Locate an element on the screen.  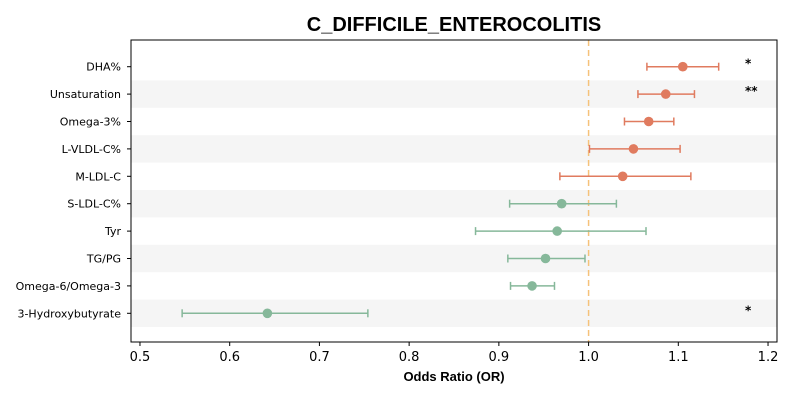
x-tick-label: 1.1 is located at coordinates (678, 357).